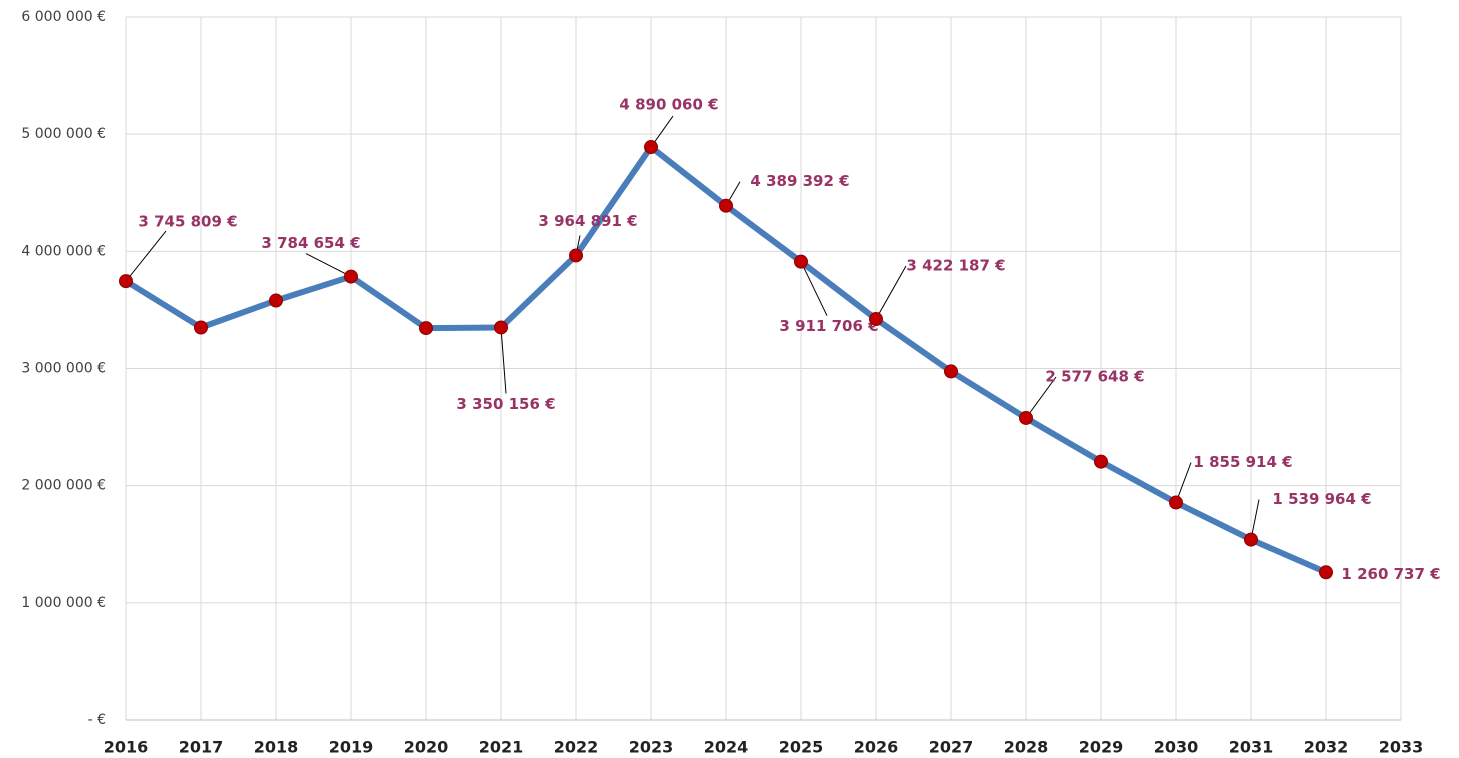 This screenshot has height=758, width=1459. Describe the element at coordinates (505, 404) in the screenshot. I see `data-label: 3 350 156 €` at that location.